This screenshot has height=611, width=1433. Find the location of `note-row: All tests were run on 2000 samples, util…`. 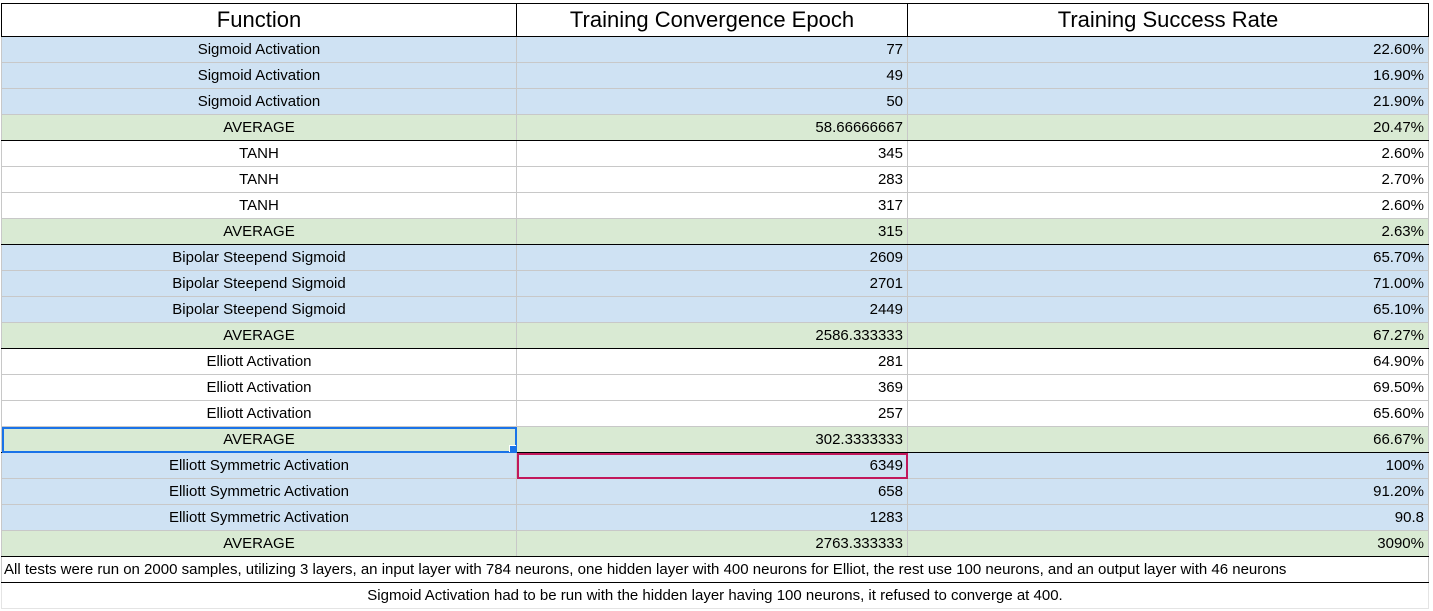

note-row: All tests were run on 2000 samples, util… is located at coordinates (715, 569).